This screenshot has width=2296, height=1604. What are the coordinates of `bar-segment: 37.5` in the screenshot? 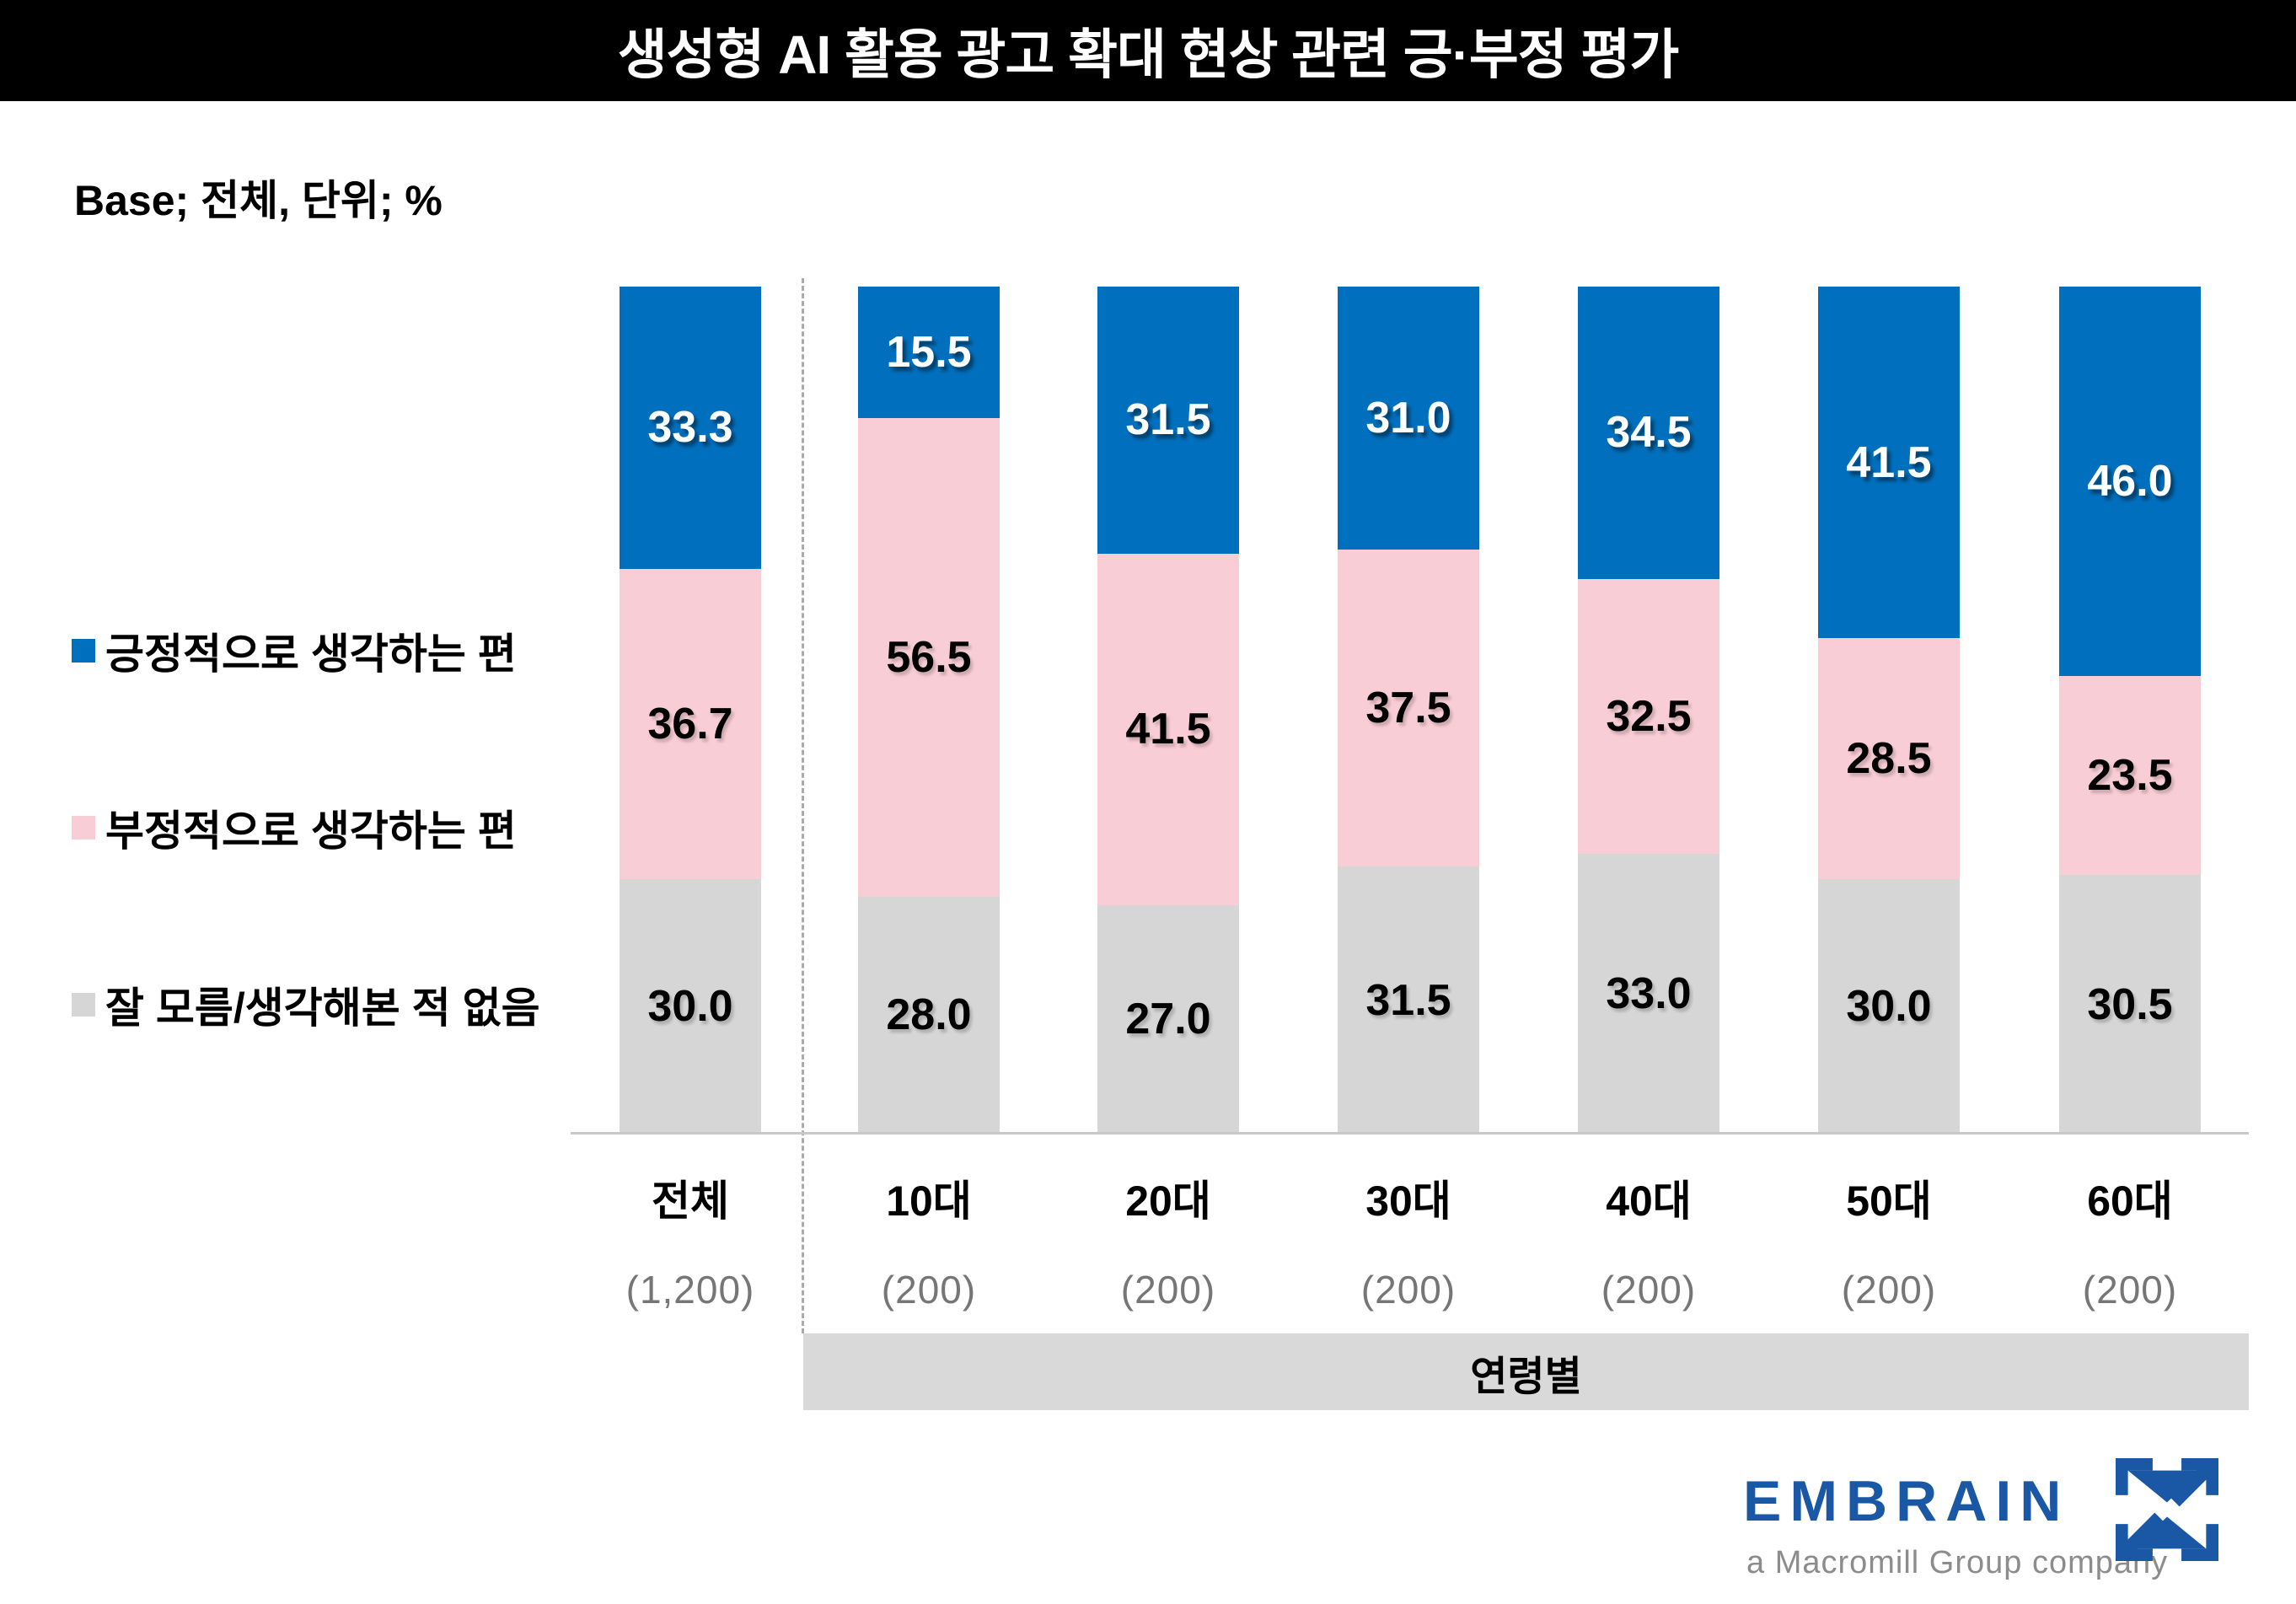 It's located at (1408, 708).